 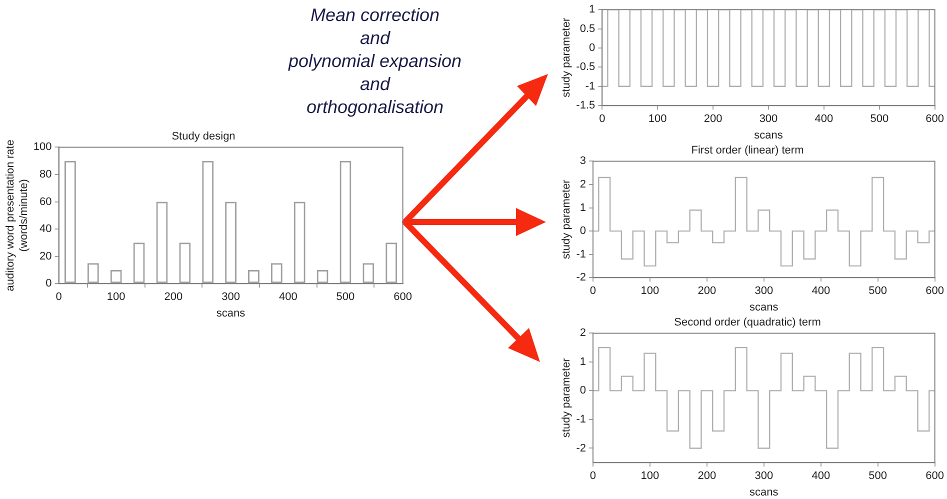 What do you see at coordinates (46, 202) in the screenshot?
I see `y-tick-label: 60` at bounding box center [46, 202].